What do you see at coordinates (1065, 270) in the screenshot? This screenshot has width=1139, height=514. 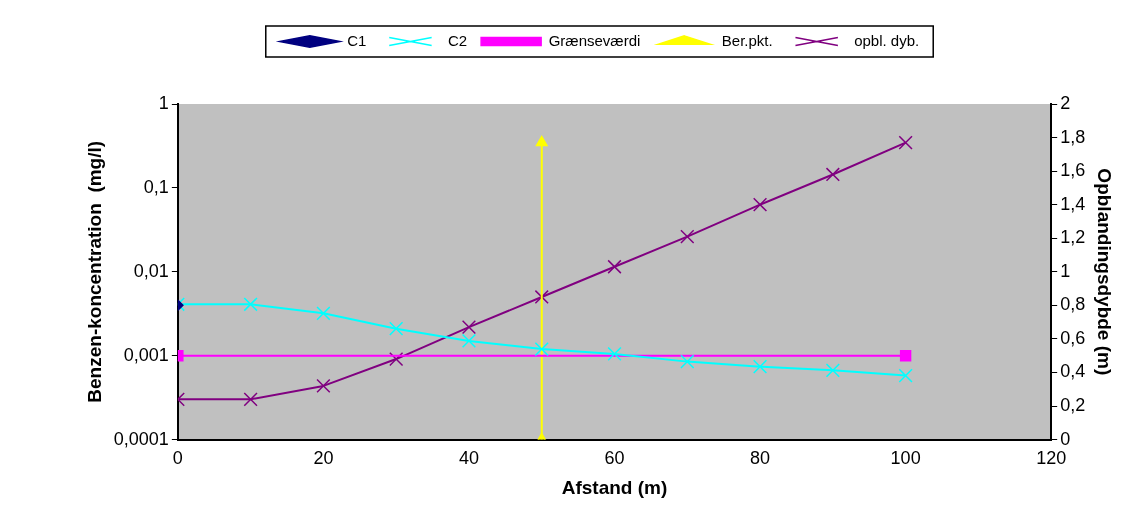 I see `y2-tick-label: 1` at bounding box center [1065, 270].